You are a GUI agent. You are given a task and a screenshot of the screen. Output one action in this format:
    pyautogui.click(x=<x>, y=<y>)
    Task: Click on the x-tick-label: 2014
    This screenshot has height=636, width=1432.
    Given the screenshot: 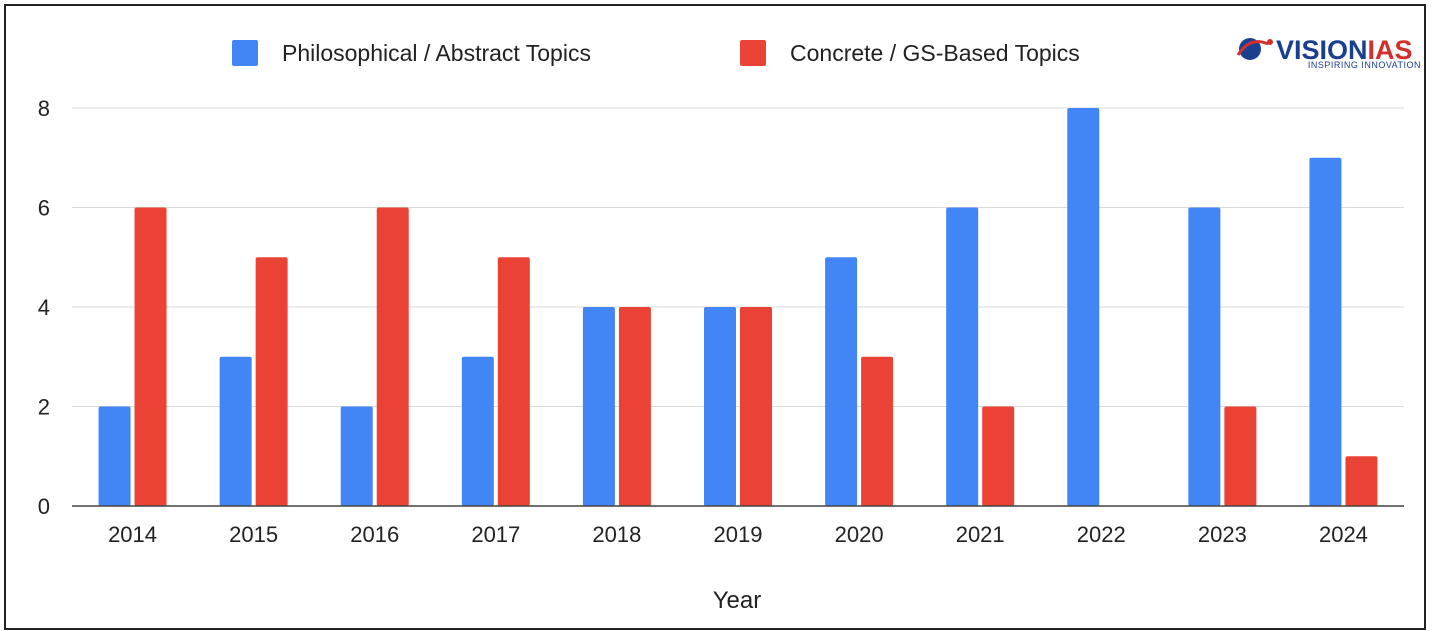 What is the action you would take?
    pyautogui.click(x=132, y=534)
    